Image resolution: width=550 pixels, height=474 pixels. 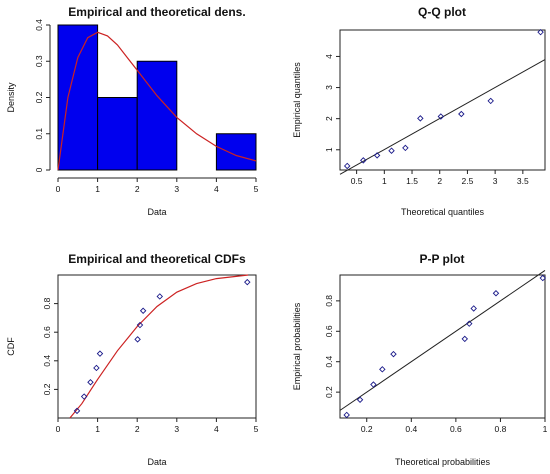 I want to click on y-tick-label: 2, so click(x=329, y=118).